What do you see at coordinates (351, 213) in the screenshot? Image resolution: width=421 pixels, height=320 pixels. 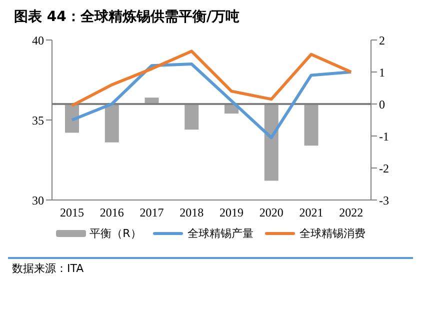 I see `x-tick-label: 2022` at bounding box center [351, 213].